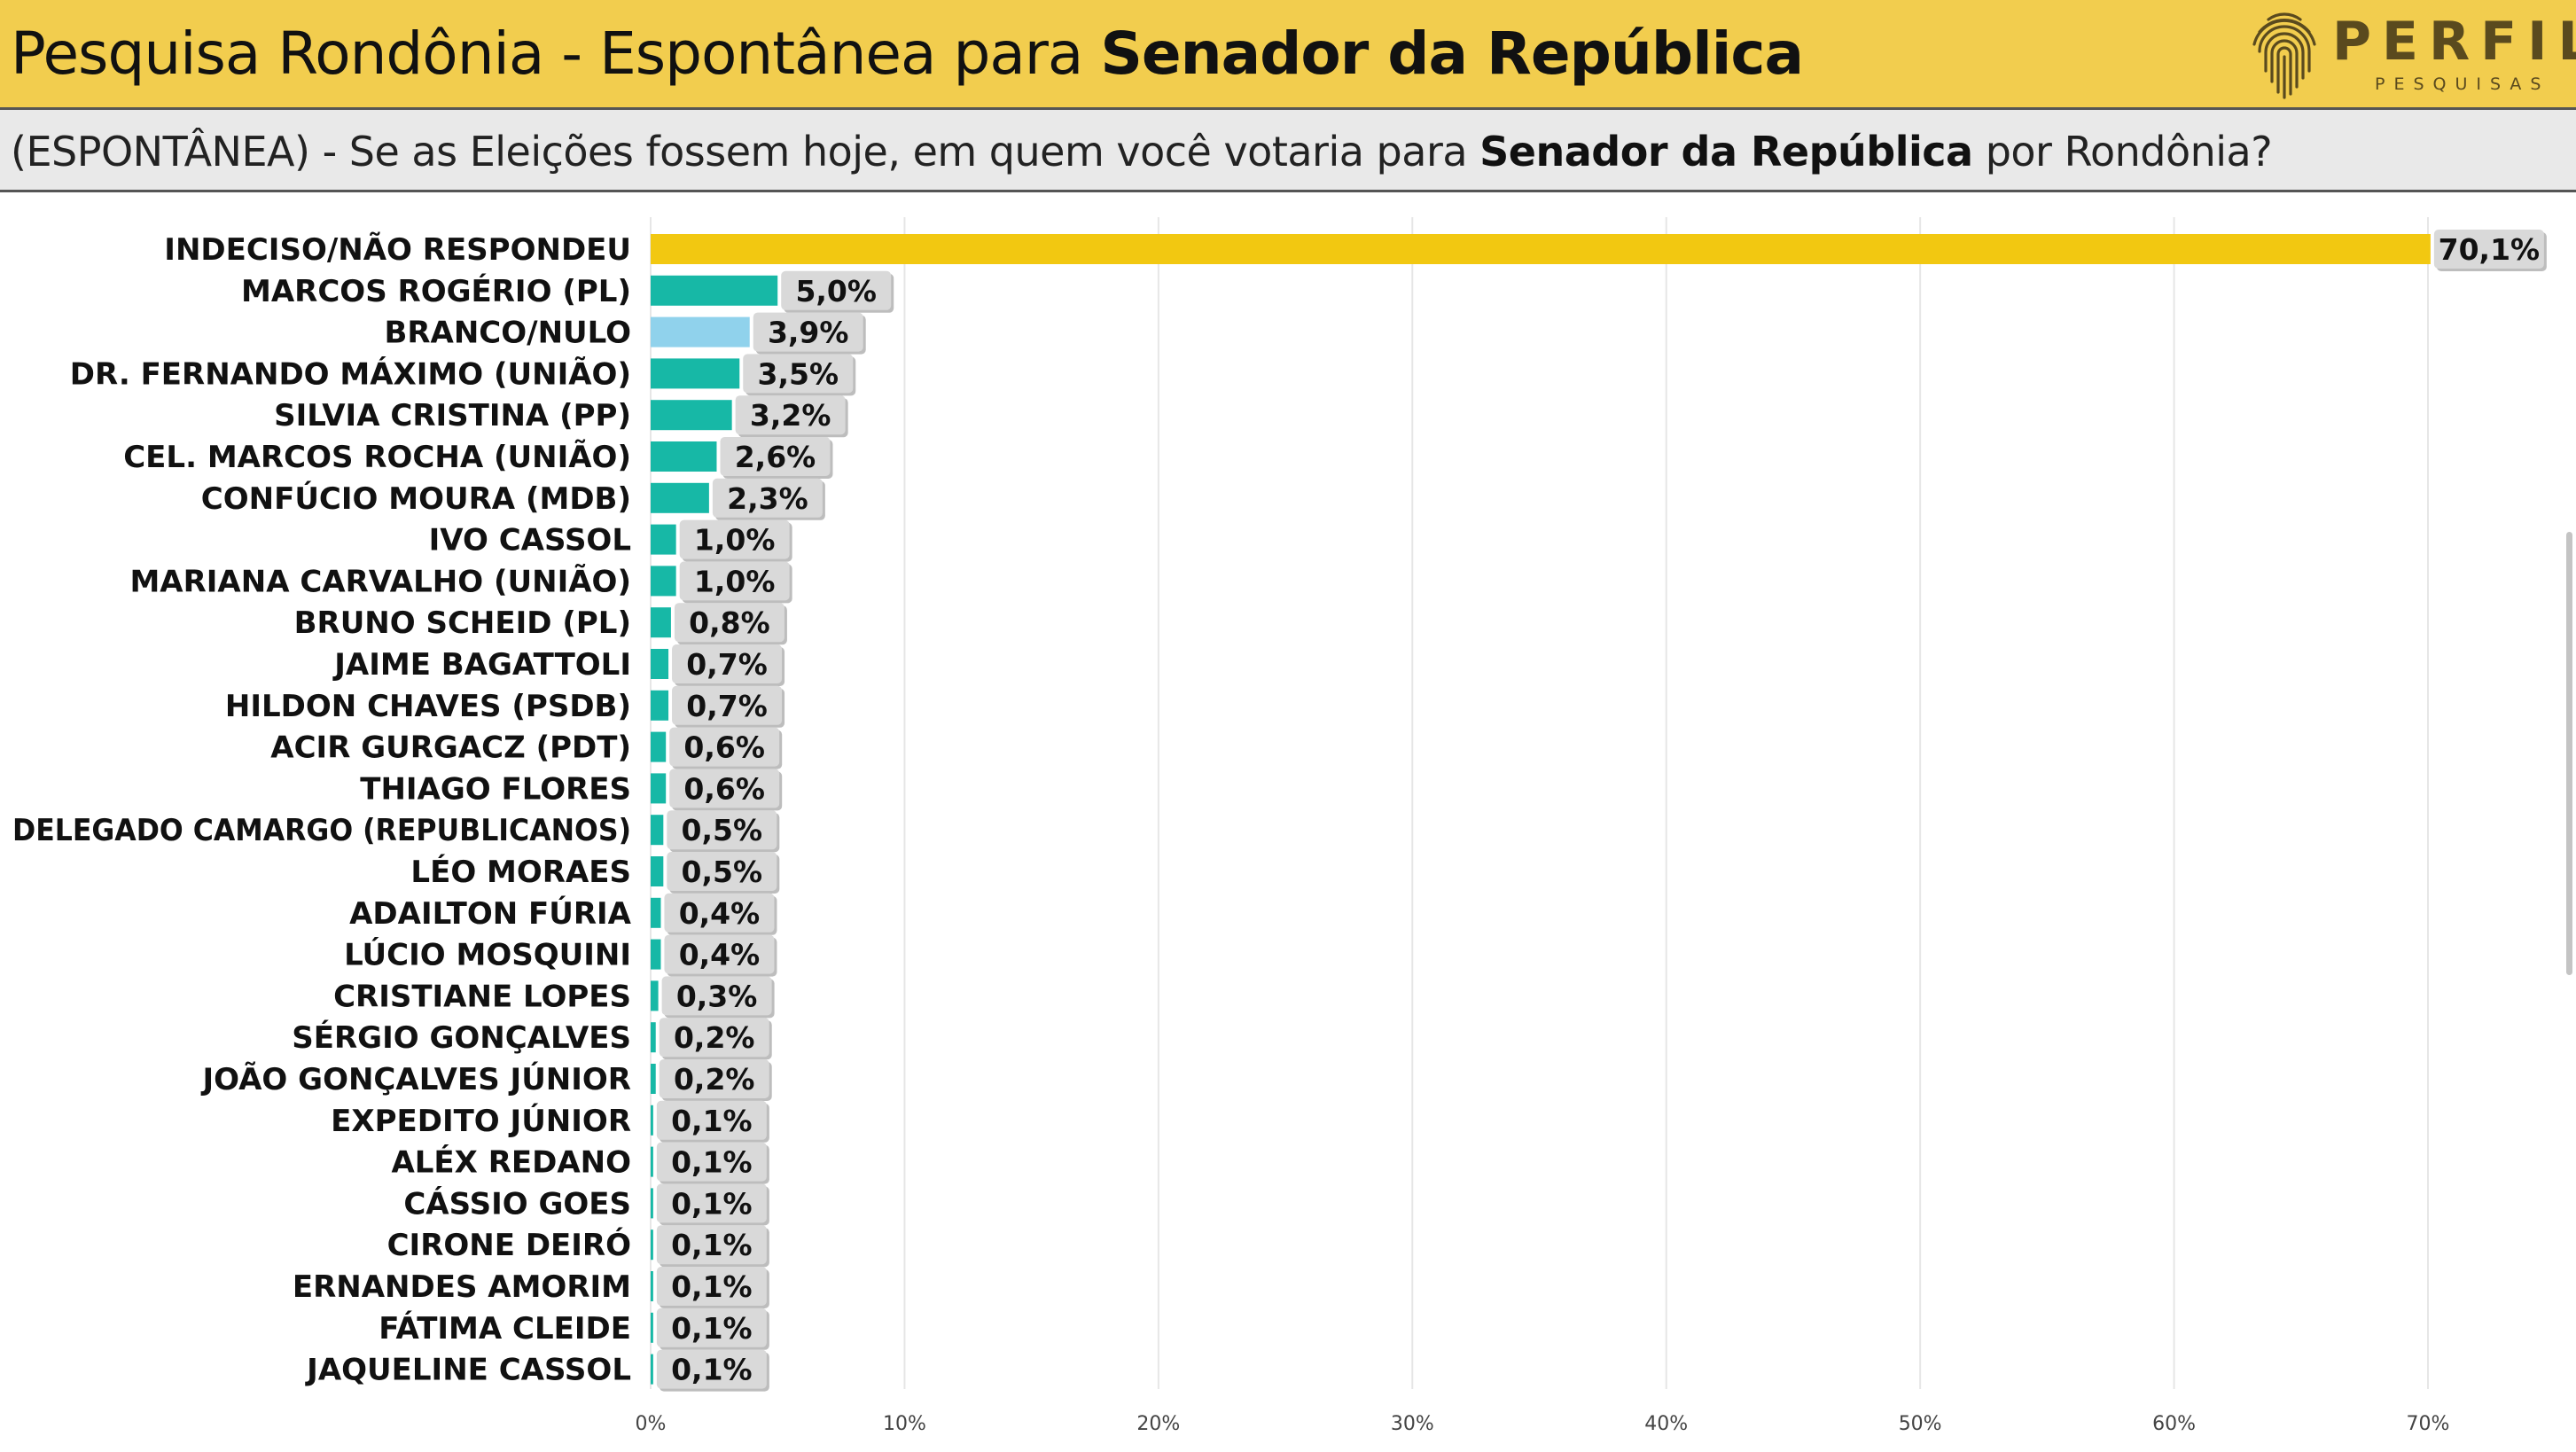  What do you see at coordinates (321, 830) in the screenshot?
I see `category-label: DELEGADO CAMARGO (REPUBLICANOS)` at bounding box center [321, 830].